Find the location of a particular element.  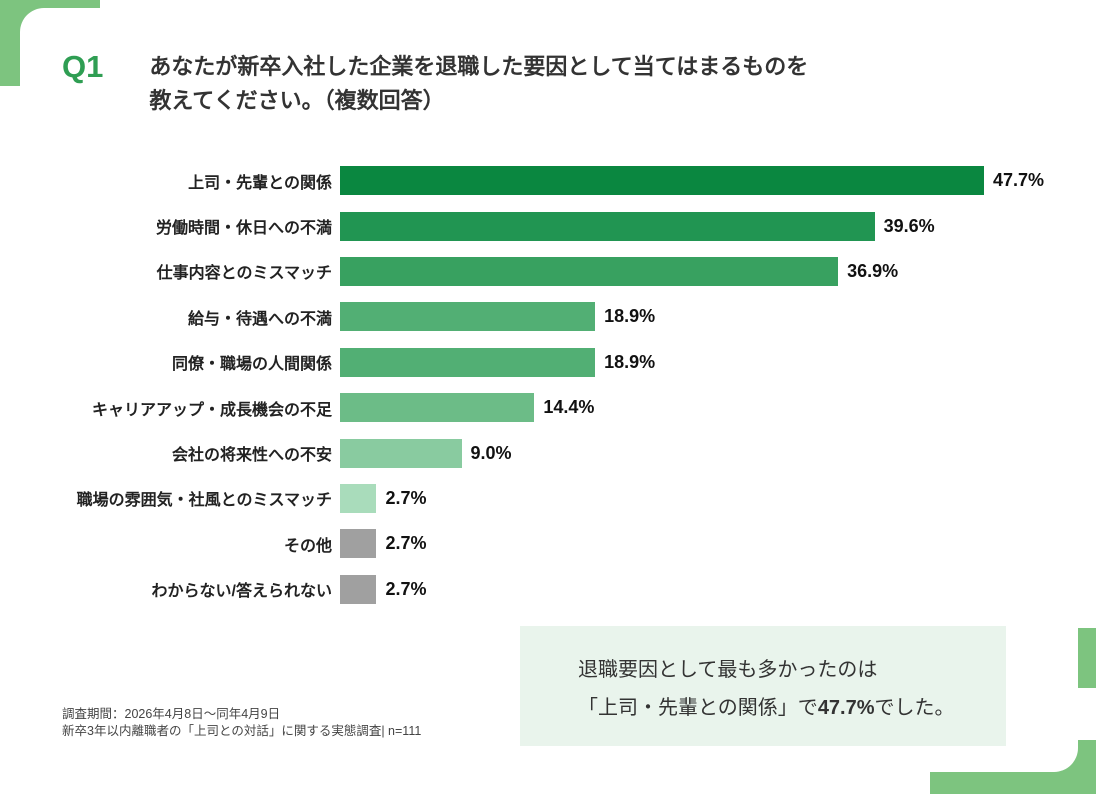

bar-value-label: 14.4% is located at coordinates (569, 407).